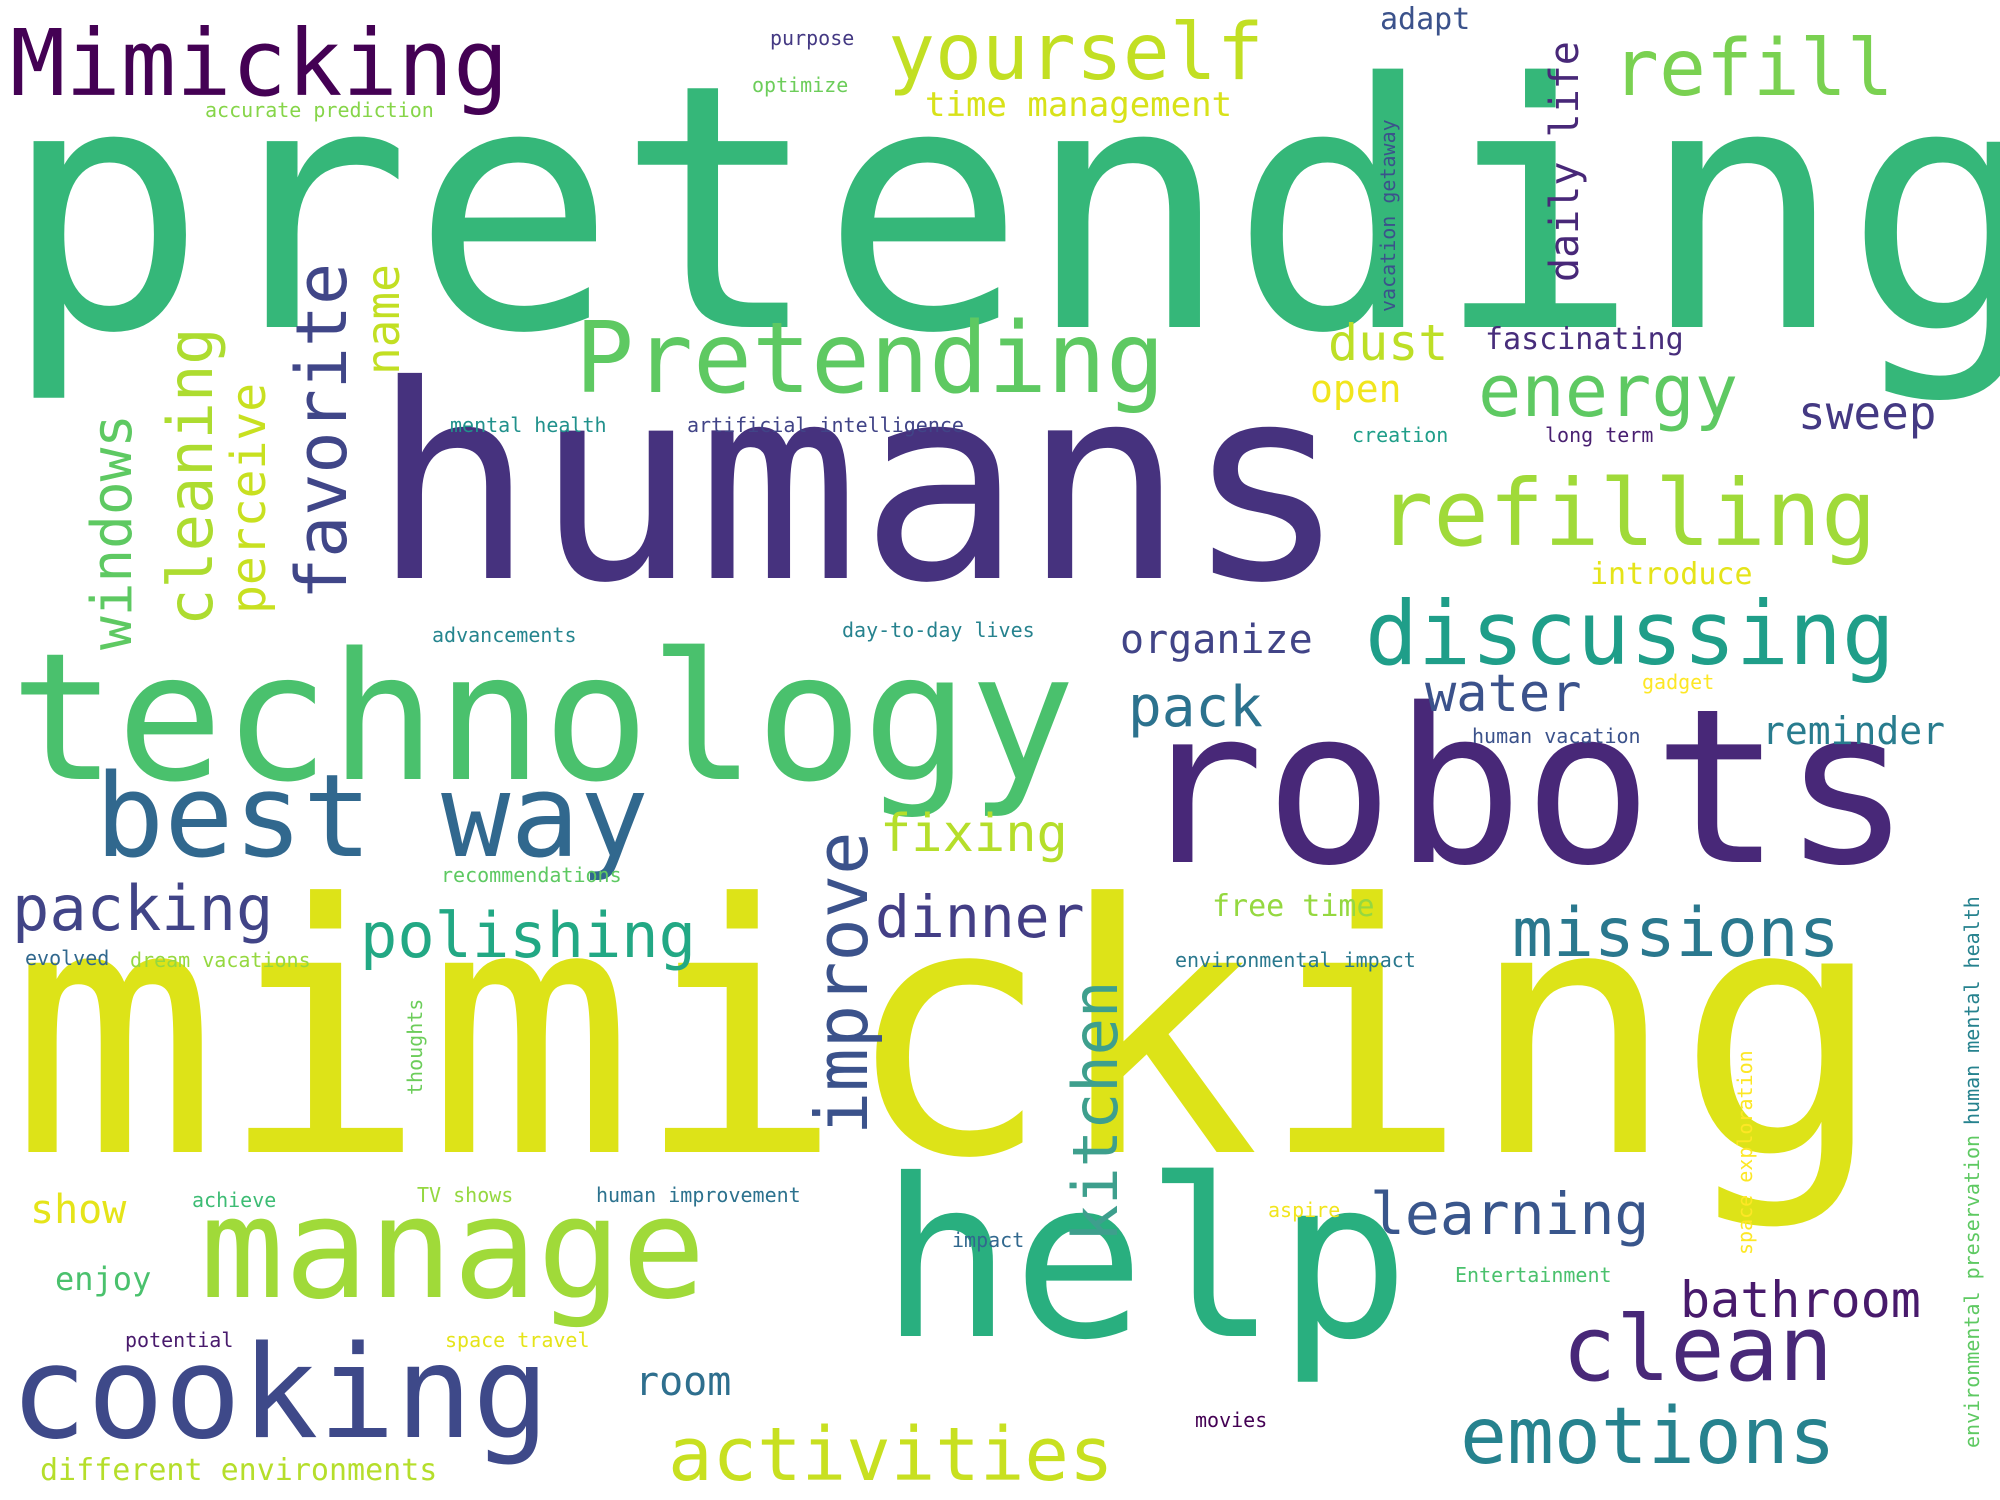 The image size is (2000, 1500). Describe the element at coordinates (1304, 1210) in the screenshot. I see `word-aspire: aspire` at that location.